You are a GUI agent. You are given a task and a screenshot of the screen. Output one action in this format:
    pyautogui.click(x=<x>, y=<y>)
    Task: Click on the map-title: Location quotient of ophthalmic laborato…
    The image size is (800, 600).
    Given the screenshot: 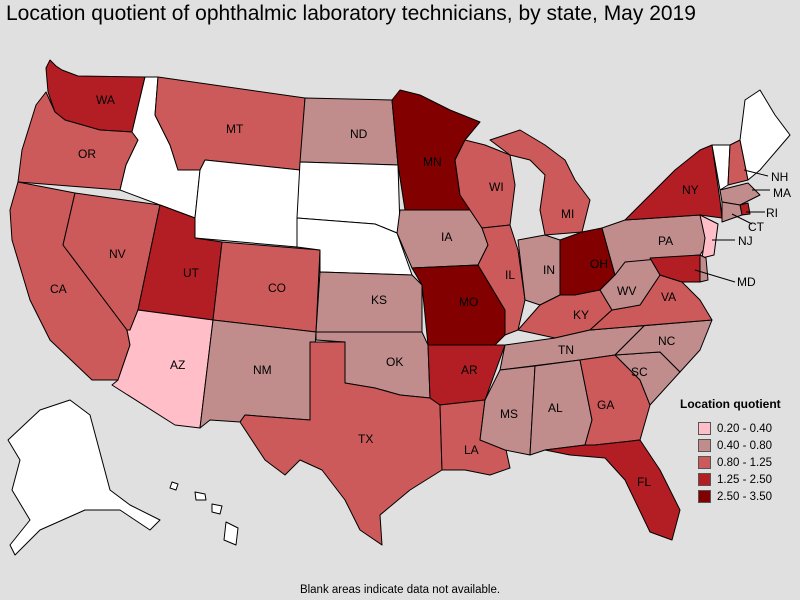 What is the action you would take?
    pyautogui.click(x=351, y=13)
    